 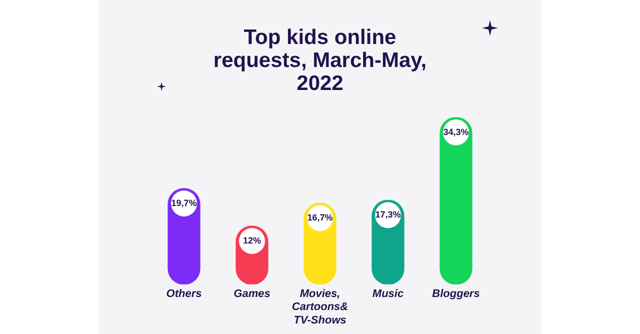 What do you see at coordinates (456, 294) in the screenshot?
I see `x-tick-label: Bloggers` at bounding box center [456, 294].